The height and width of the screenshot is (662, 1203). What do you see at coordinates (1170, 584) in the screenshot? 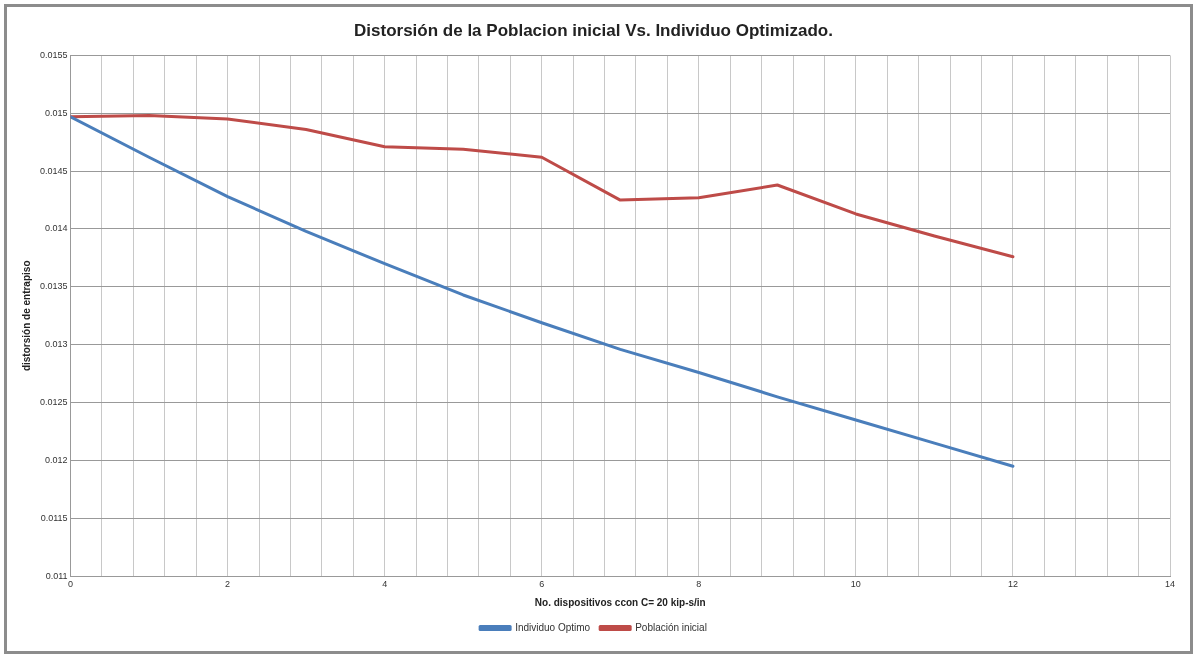
I see `x-tick-label: 14` at bounding box center [1170, 584].